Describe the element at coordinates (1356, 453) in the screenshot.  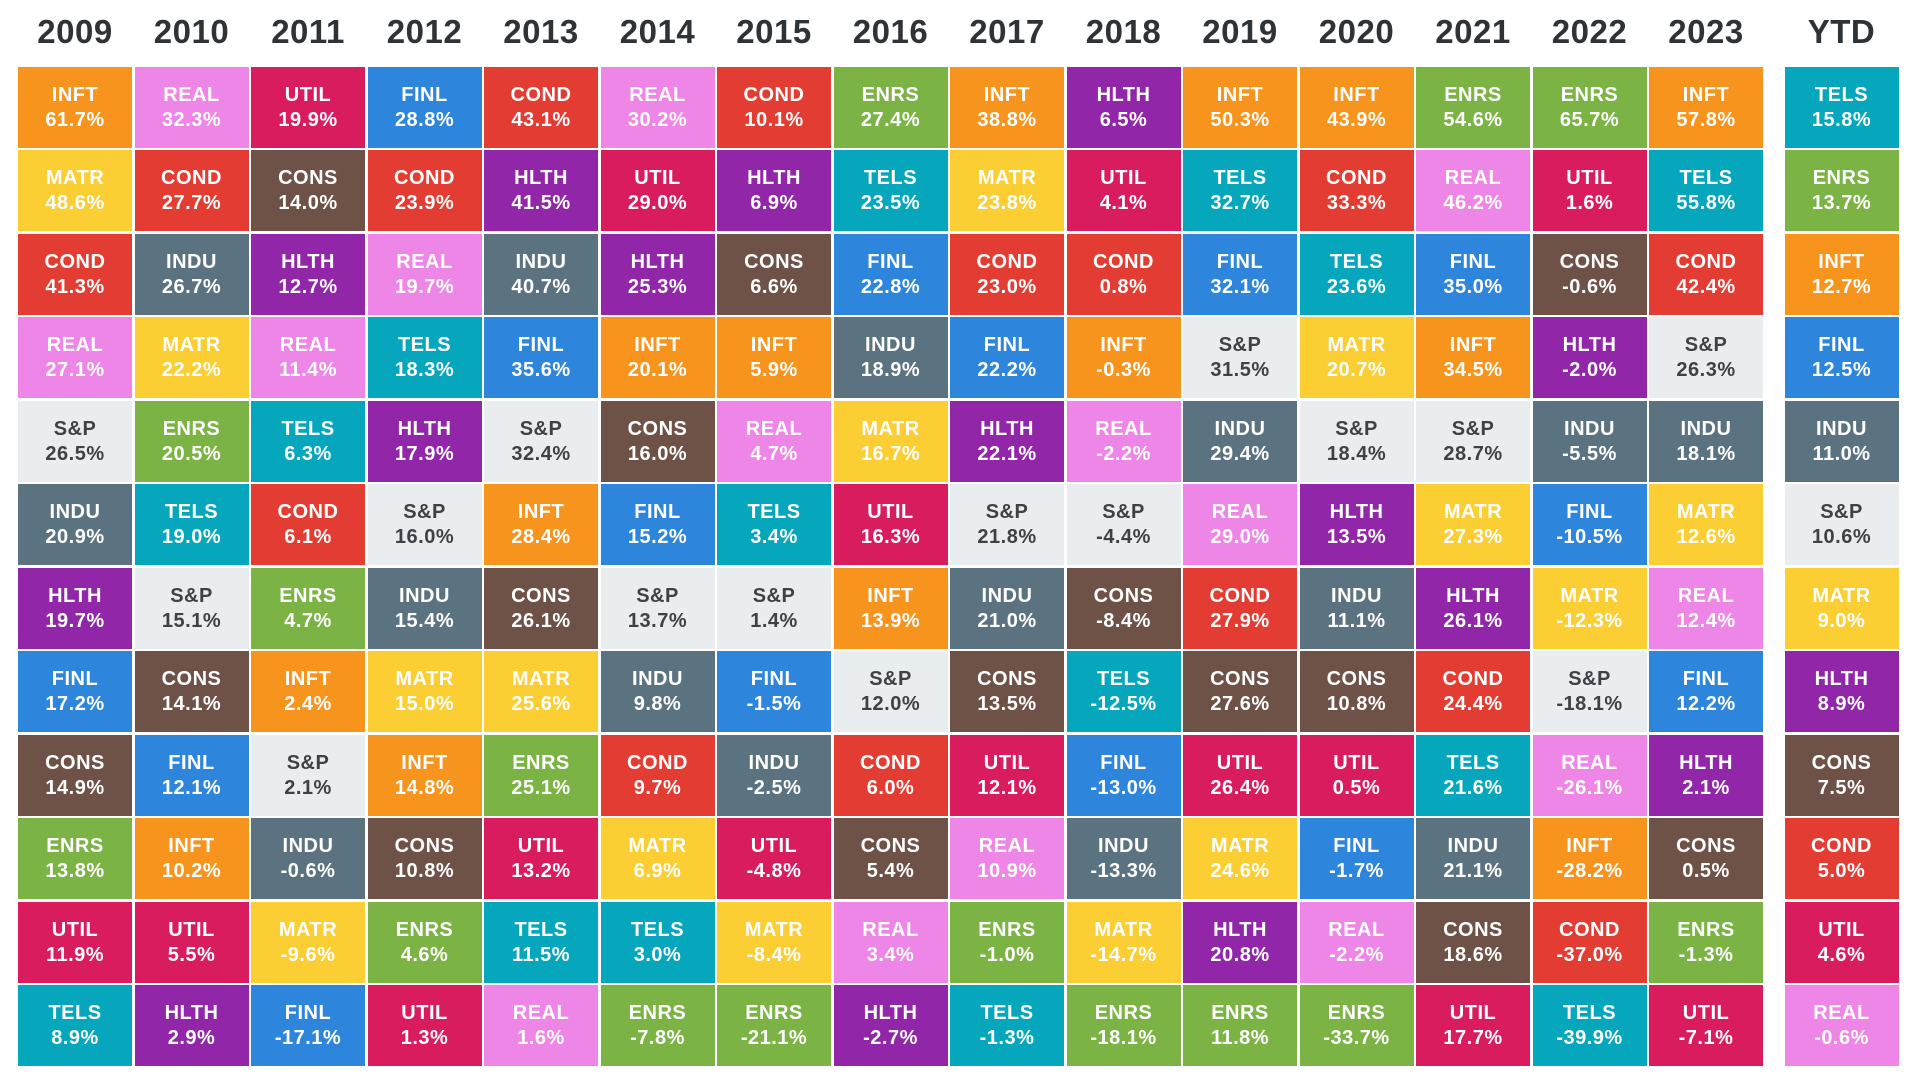
I see `tile-value: 18.4%` at that location.